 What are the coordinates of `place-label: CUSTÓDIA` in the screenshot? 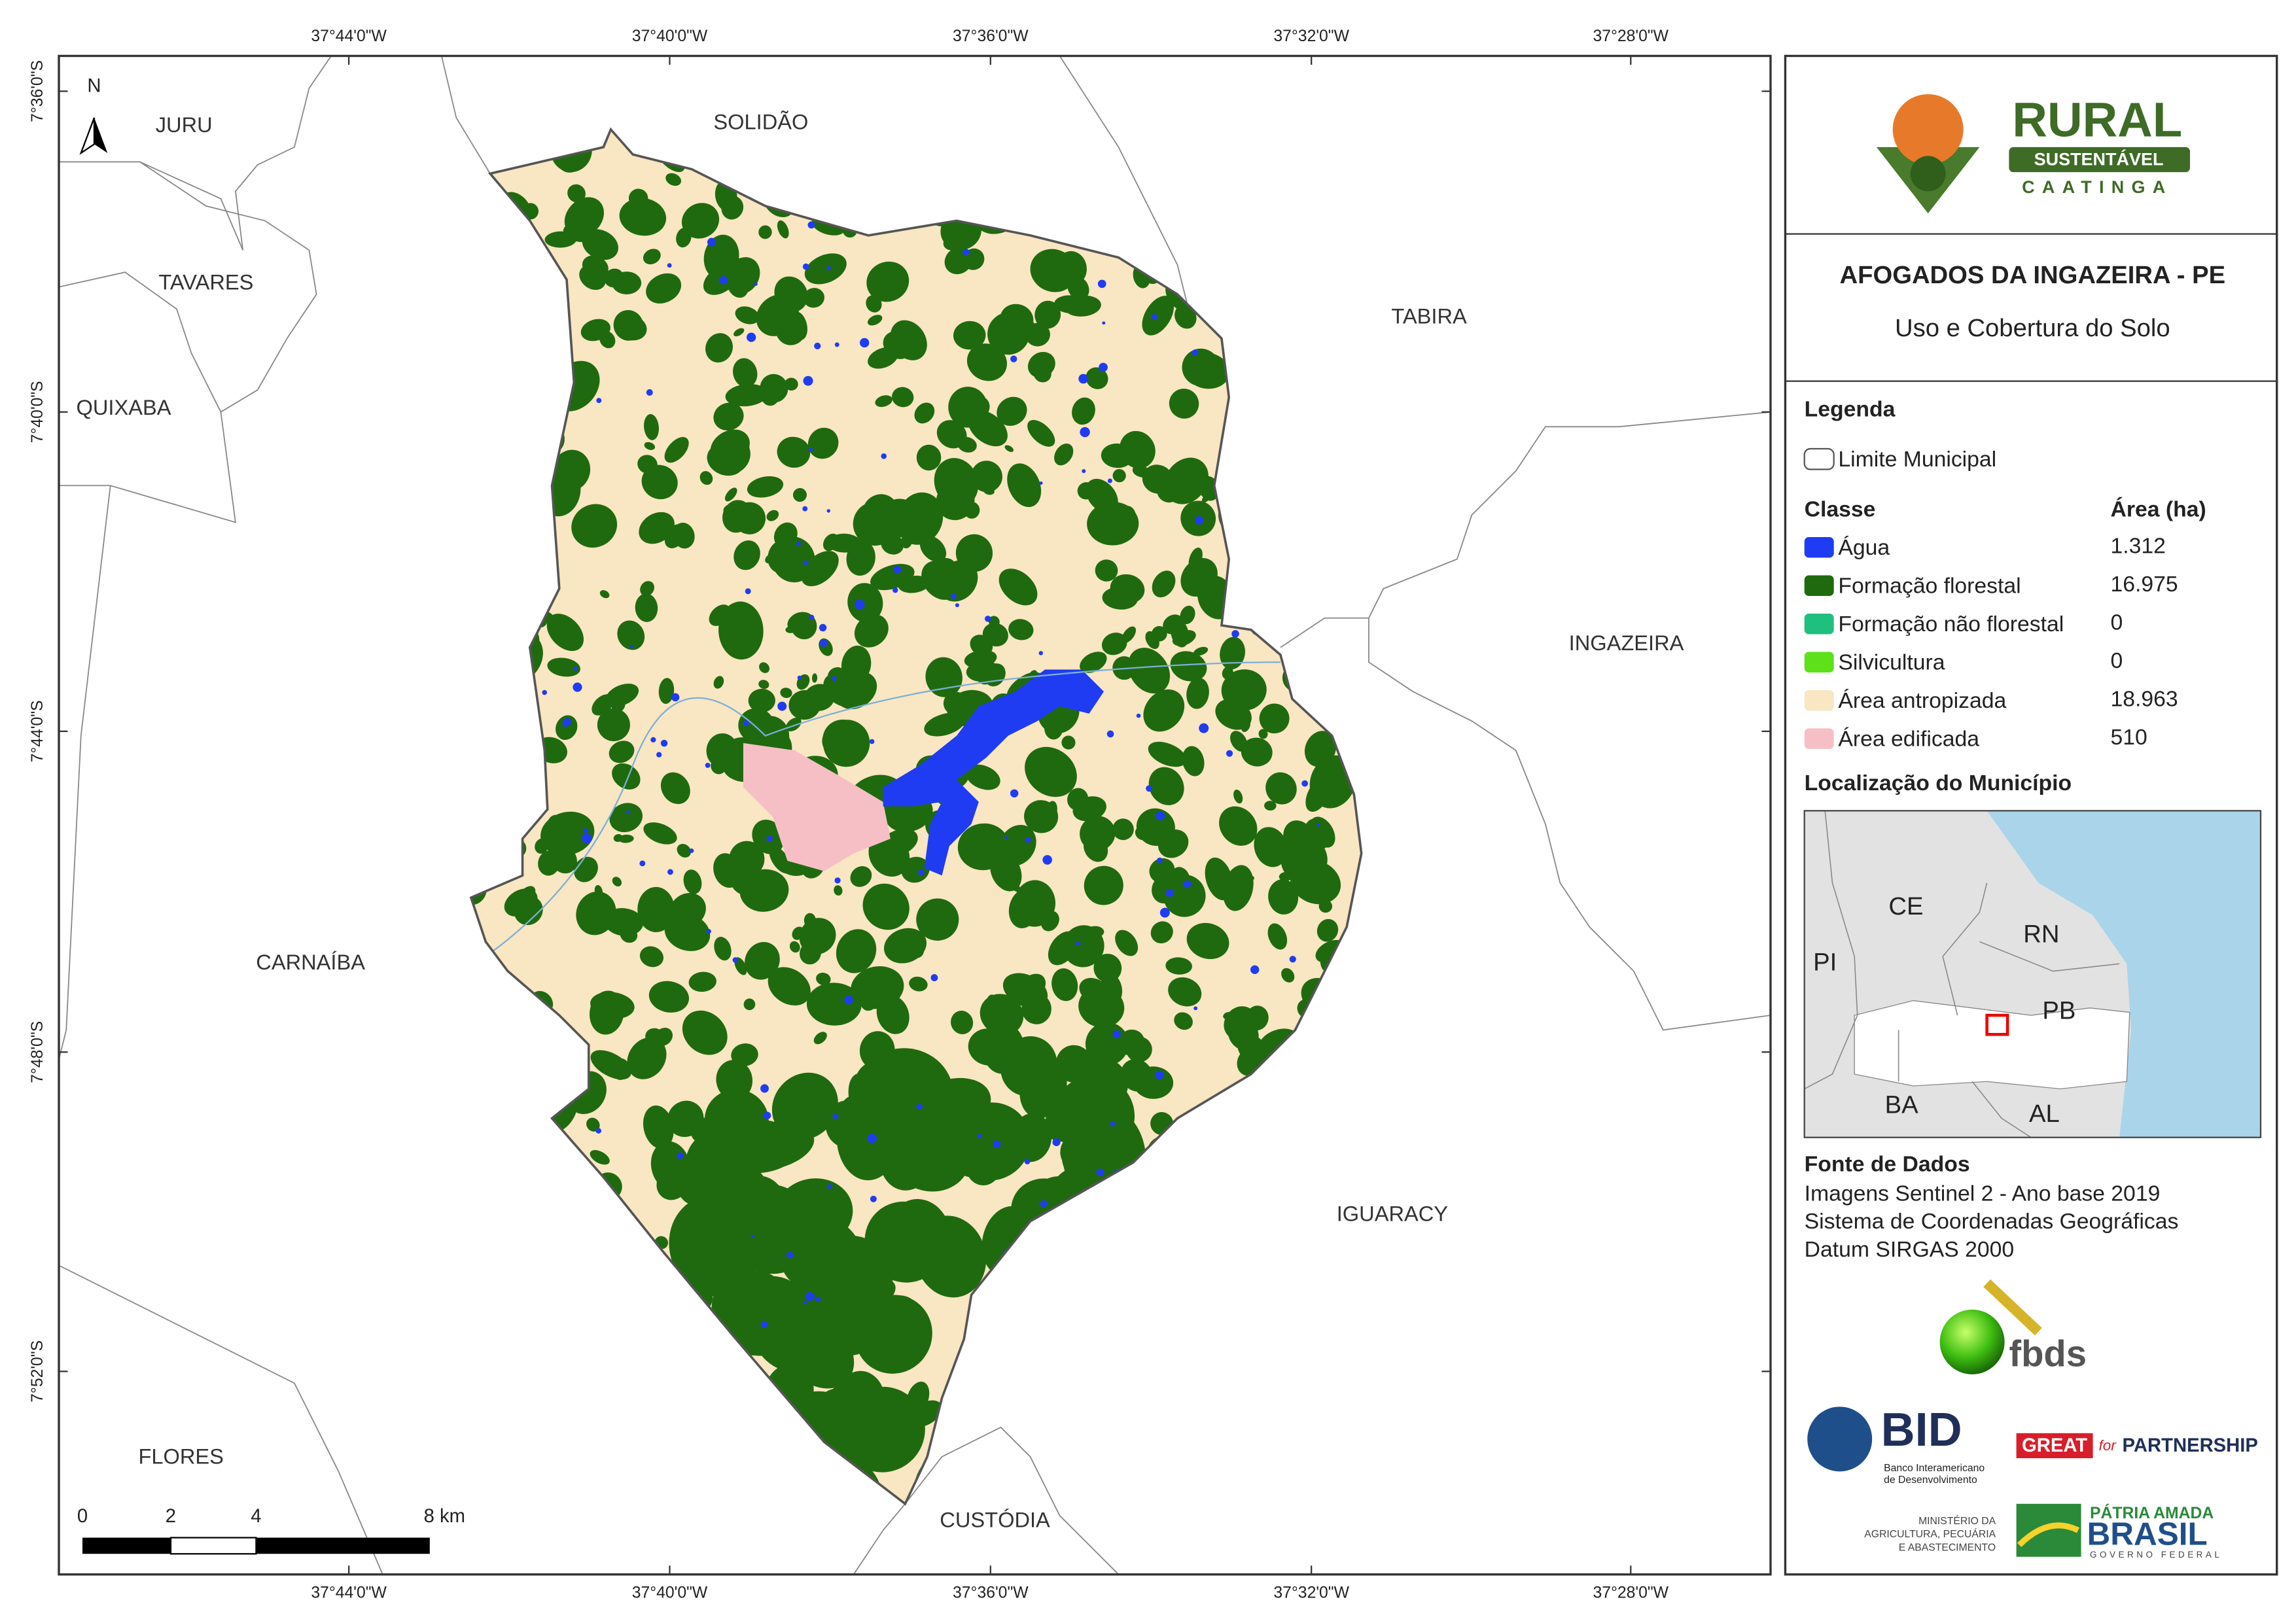 It's located at (995, 1519).